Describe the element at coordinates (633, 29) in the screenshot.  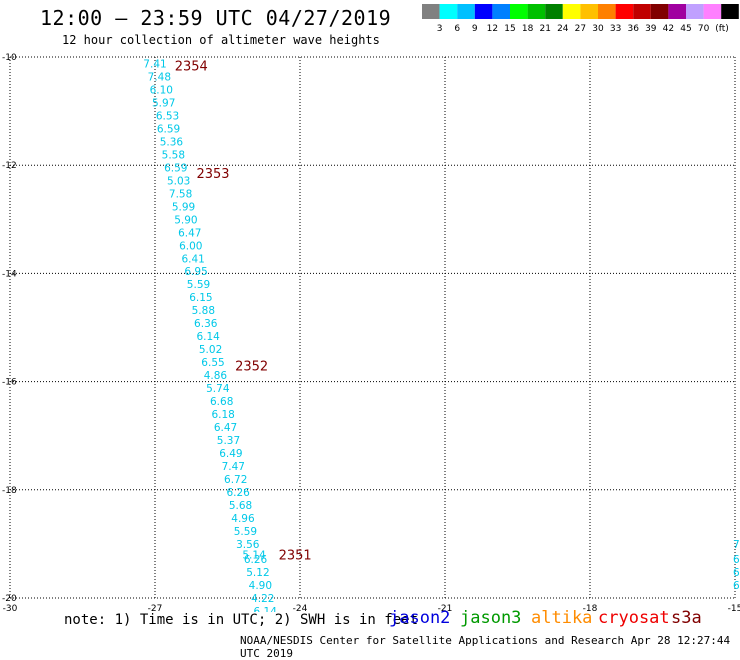
I see `color-scale-label: 36` at that location.